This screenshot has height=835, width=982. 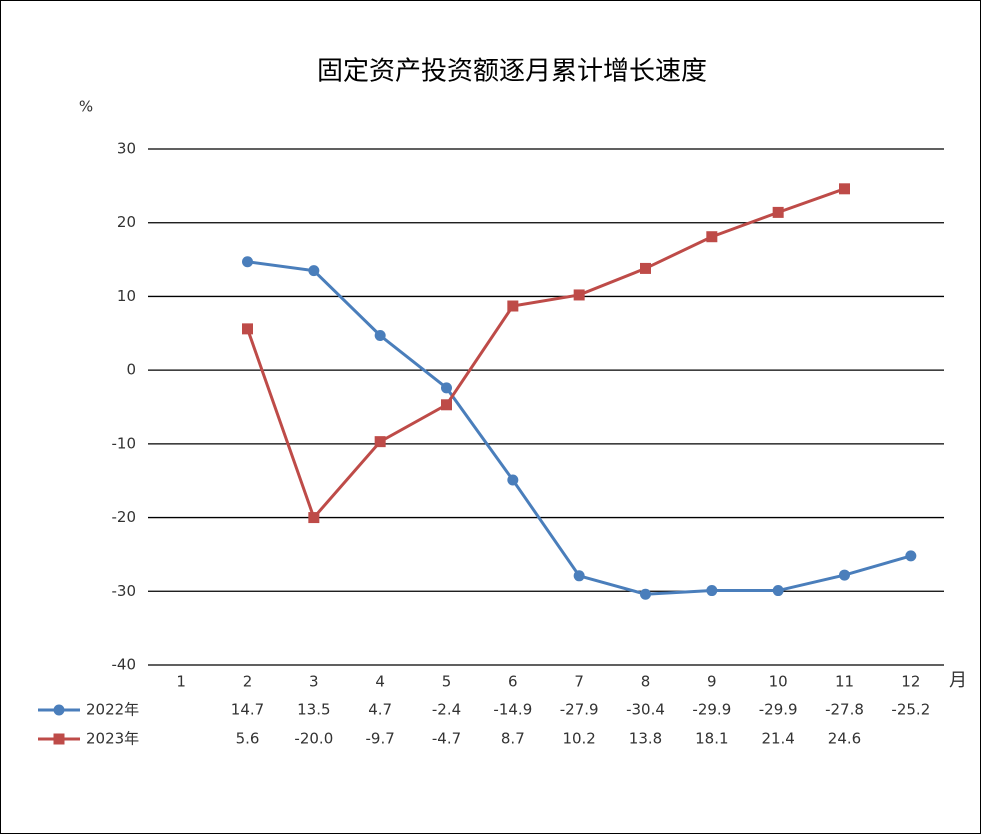 I want to click on table-value: 21.4, so click(x=777, y=739).